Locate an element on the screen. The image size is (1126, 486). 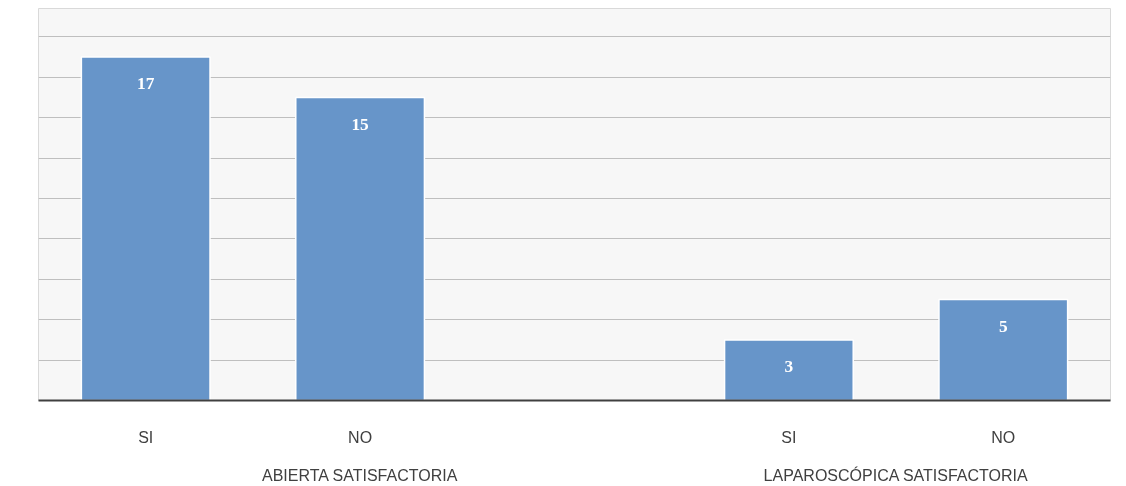
text: LAPAROSCÓPICA SATISFACTORIA is located at coordinates (896, 474).